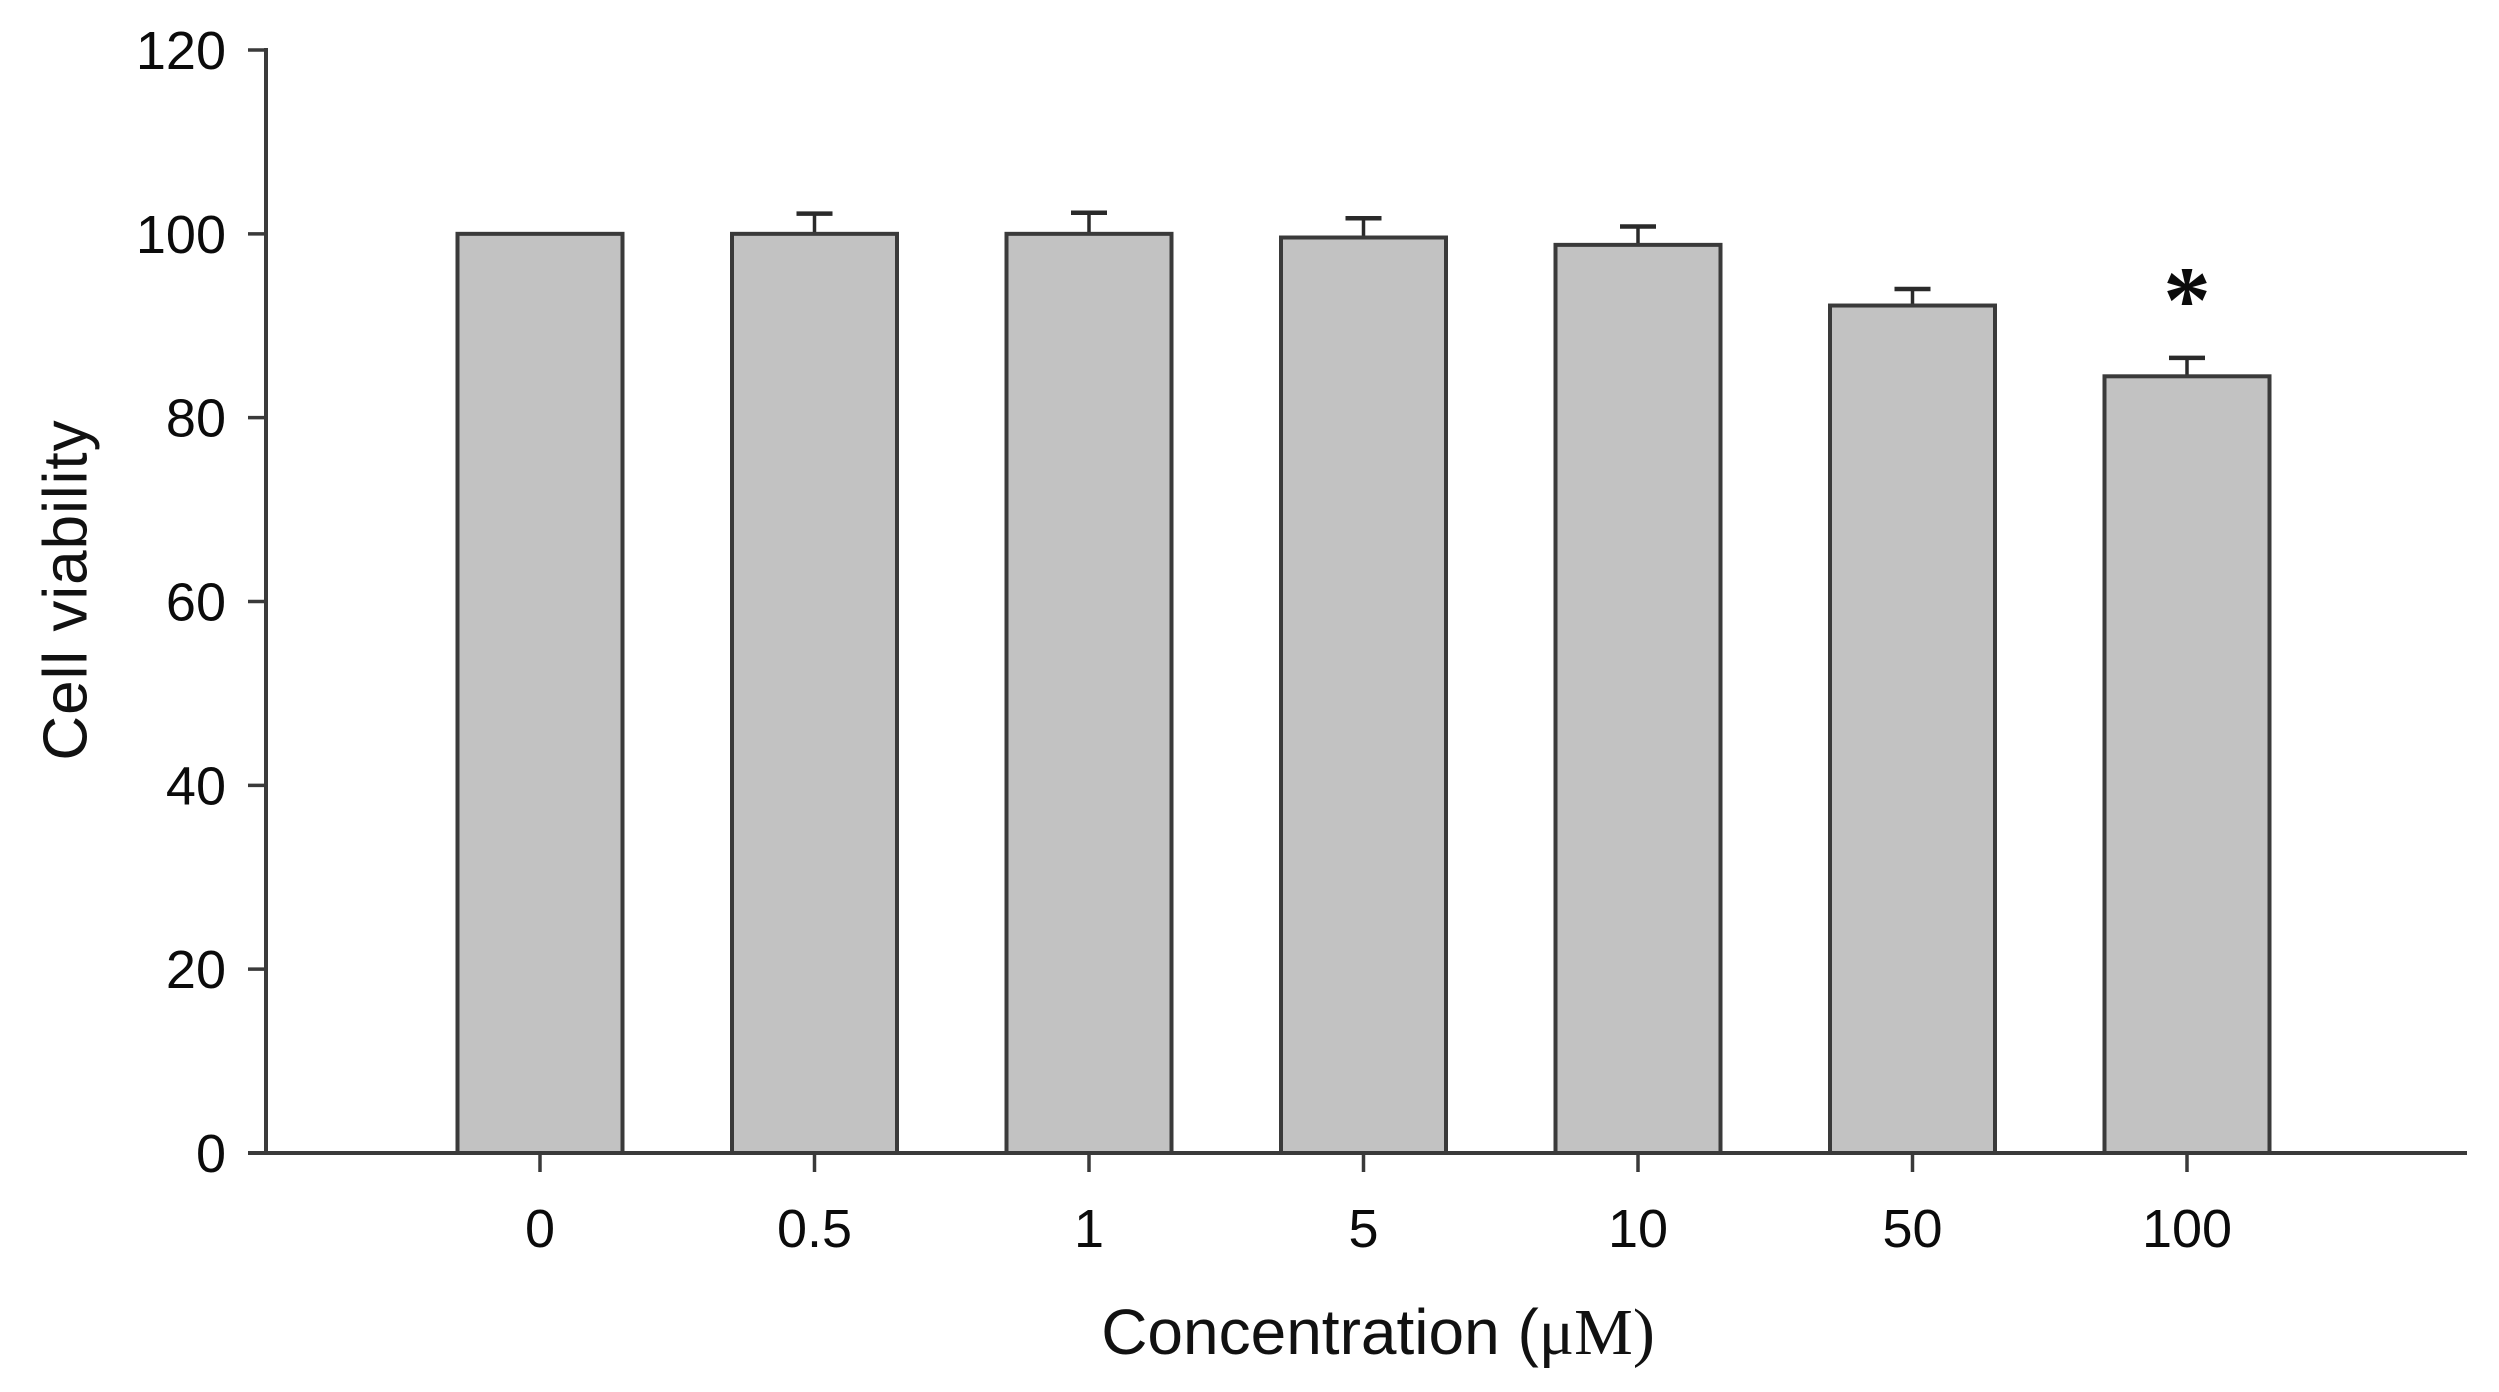  I want to click on x-axis-title: Concentration (μM), so click(1378, 1333).